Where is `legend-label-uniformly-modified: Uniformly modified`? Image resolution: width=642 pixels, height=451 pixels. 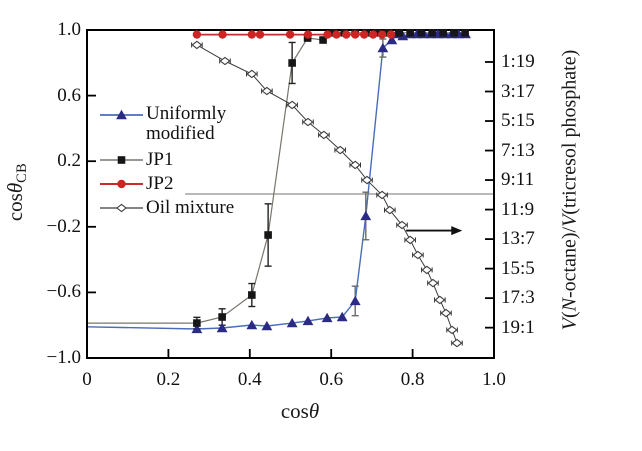
legend-label-uniformly-modified: Uniformly modified is located at coordinates (186, 123).